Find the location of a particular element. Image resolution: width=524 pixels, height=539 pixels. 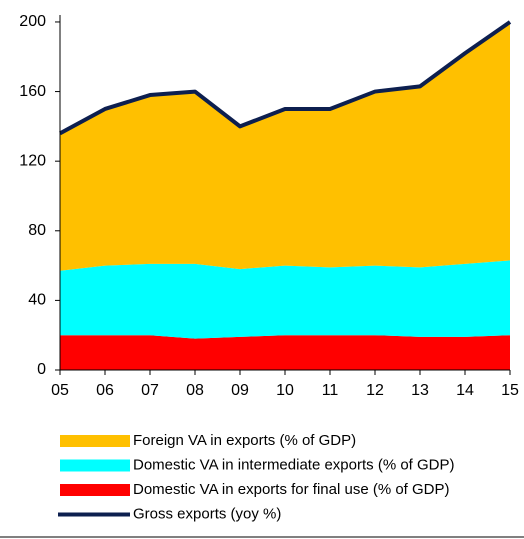

y-tick-label: 120 is located at coordinates (32, 160).